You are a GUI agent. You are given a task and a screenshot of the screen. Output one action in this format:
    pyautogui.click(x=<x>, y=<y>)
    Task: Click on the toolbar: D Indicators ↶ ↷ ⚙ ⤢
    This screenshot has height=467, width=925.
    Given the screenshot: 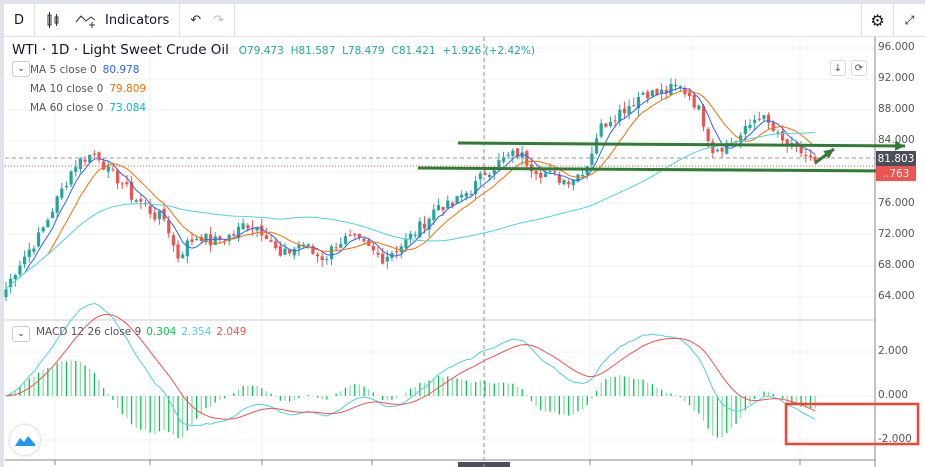 What is the action you would take?
    pyautogui.click(x=464, y=20)
    